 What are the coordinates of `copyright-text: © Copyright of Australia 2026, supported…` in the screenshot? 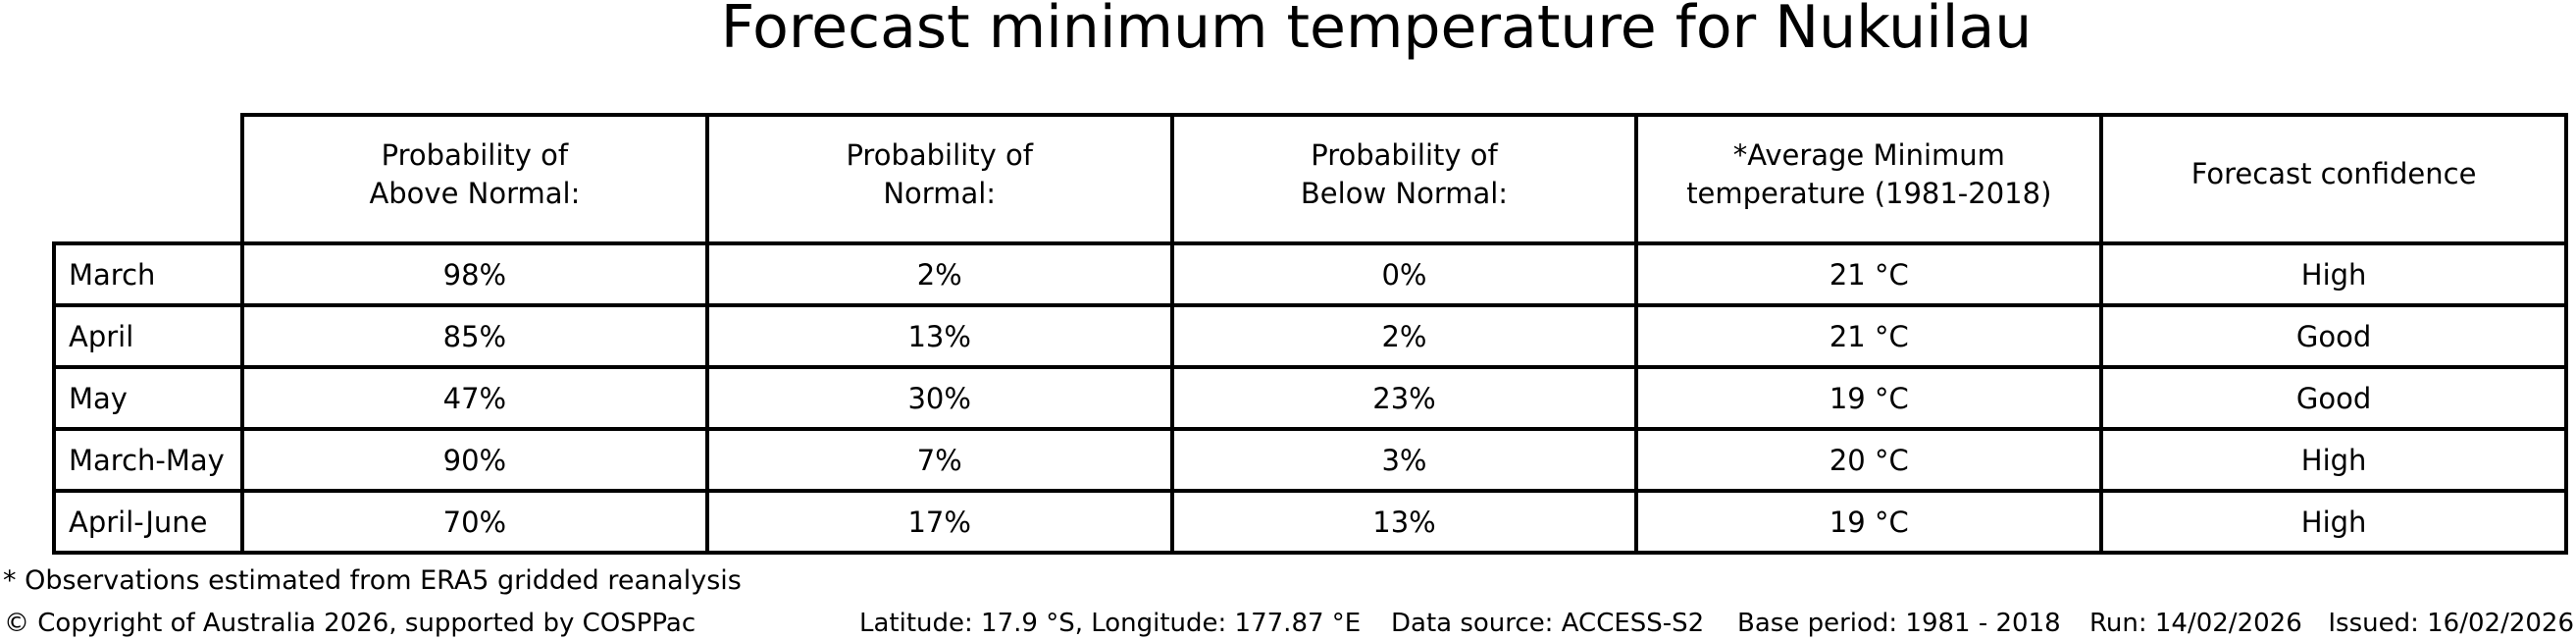 It's located at (350, 624).